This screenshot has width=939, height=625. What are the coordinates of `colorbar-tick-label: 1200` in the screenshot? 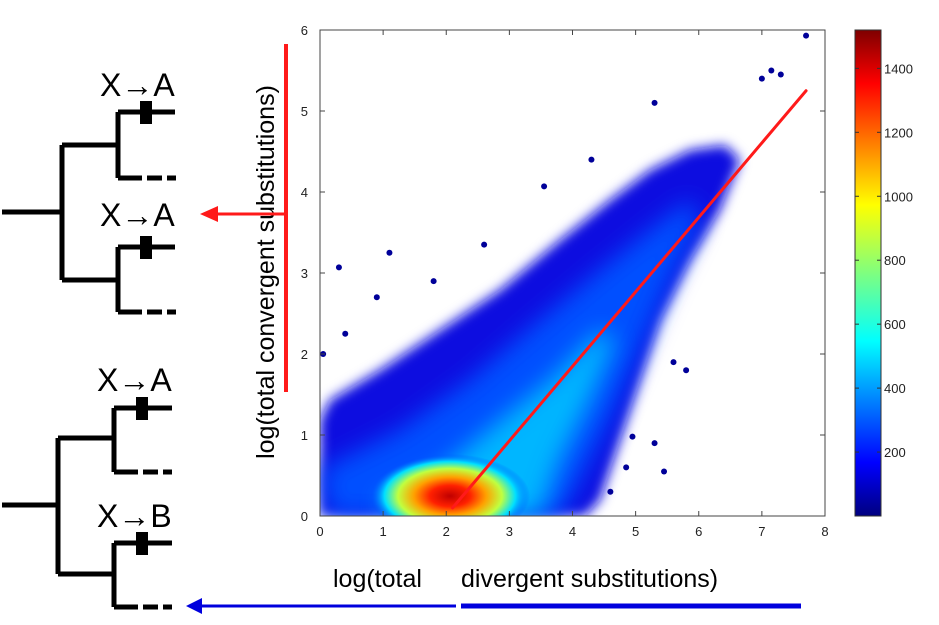 It's located at (898, 132).